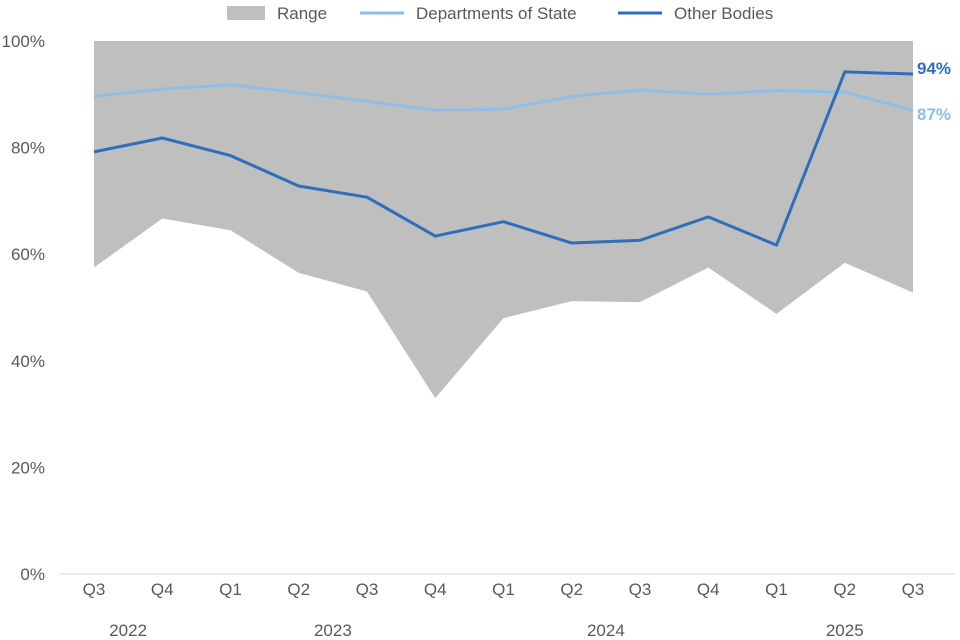 Image resolution: width=960 pixels, height=640 pixels. I want to click on year-label: 2023, so click(333, 630).